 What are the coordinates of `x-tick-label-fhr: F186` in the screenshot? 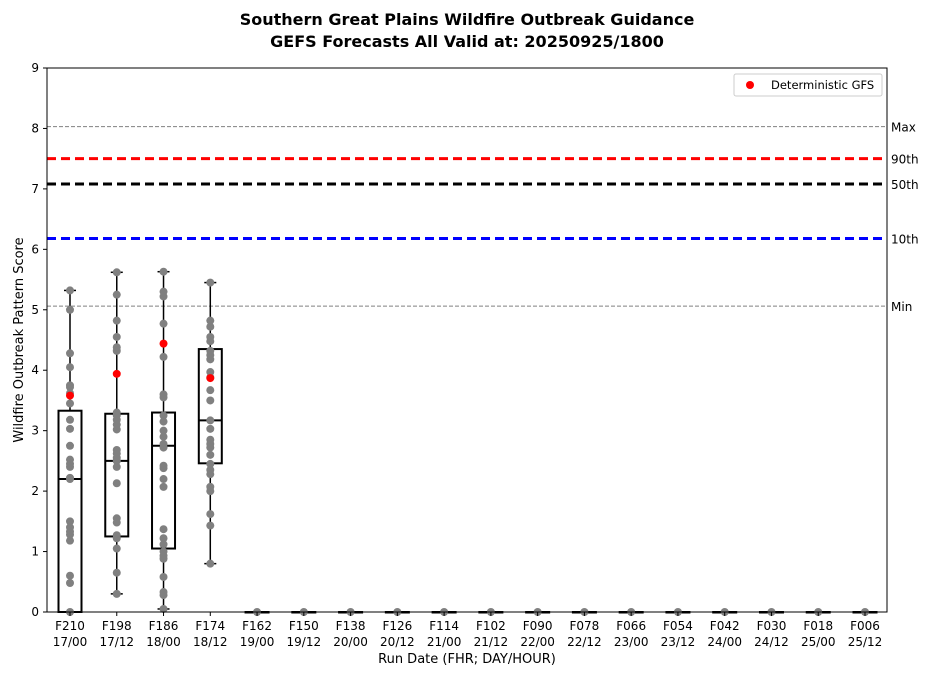 It's located at (164, 626).